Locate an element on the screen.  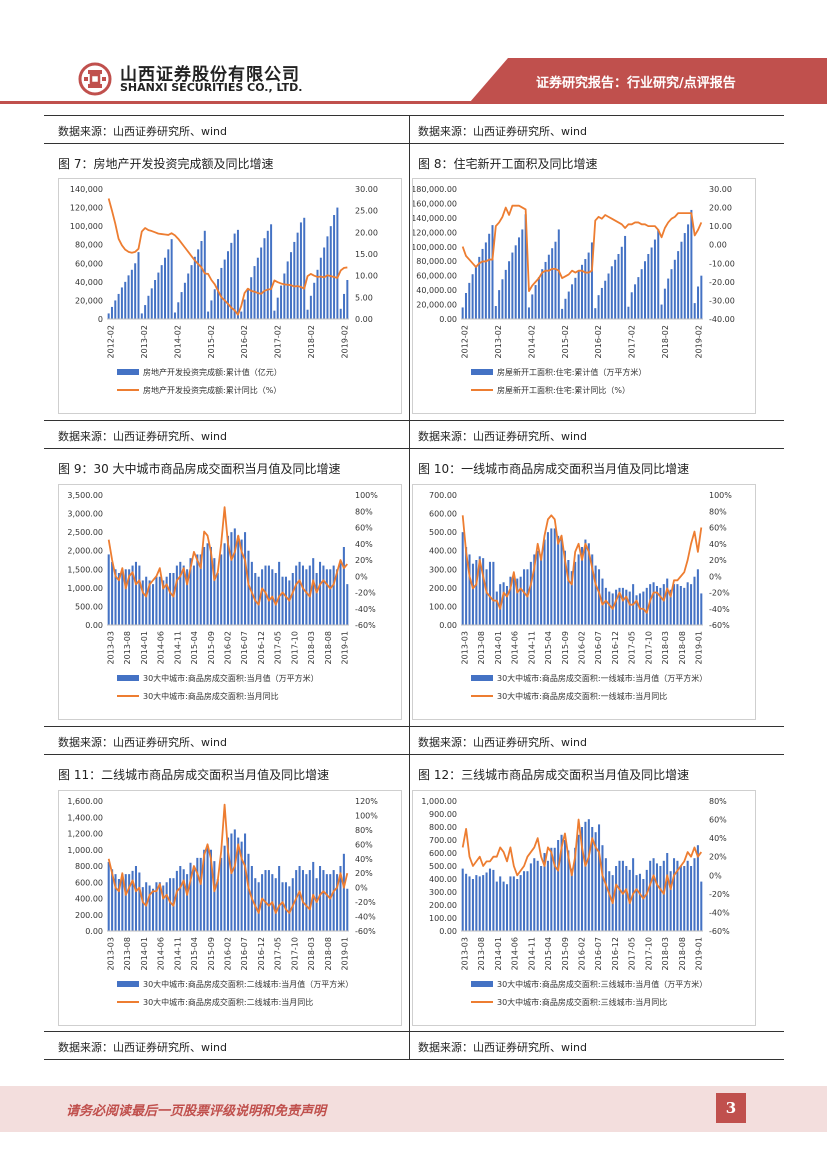
x-tick-label: 2018-08 is located at coordinates (682, 647).